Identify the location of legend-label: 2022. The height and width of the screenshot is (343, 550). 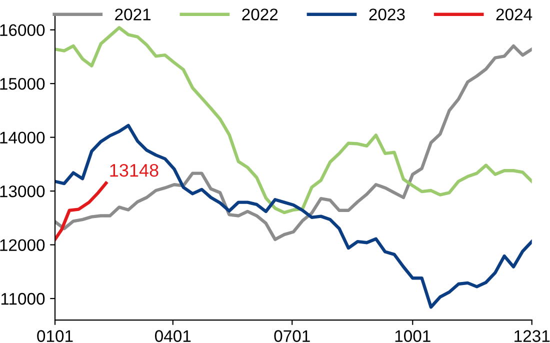
(260, 14).